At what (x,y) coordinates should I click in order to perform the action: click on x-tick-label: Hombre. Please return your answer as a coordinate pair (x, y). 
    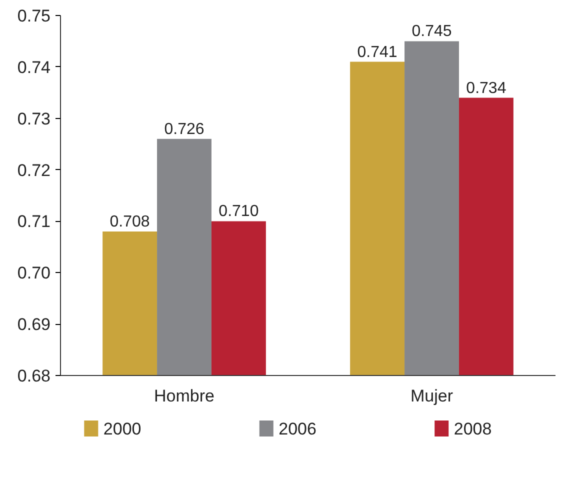
    Looking at the image, I should click on (184, 396).